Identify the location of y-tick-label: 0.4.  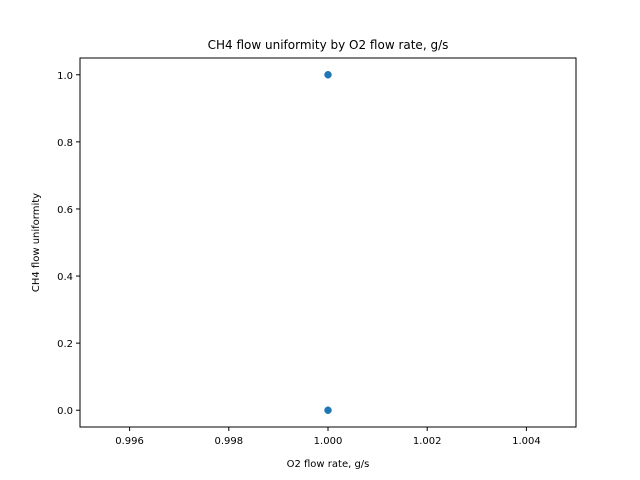
(65, 277).